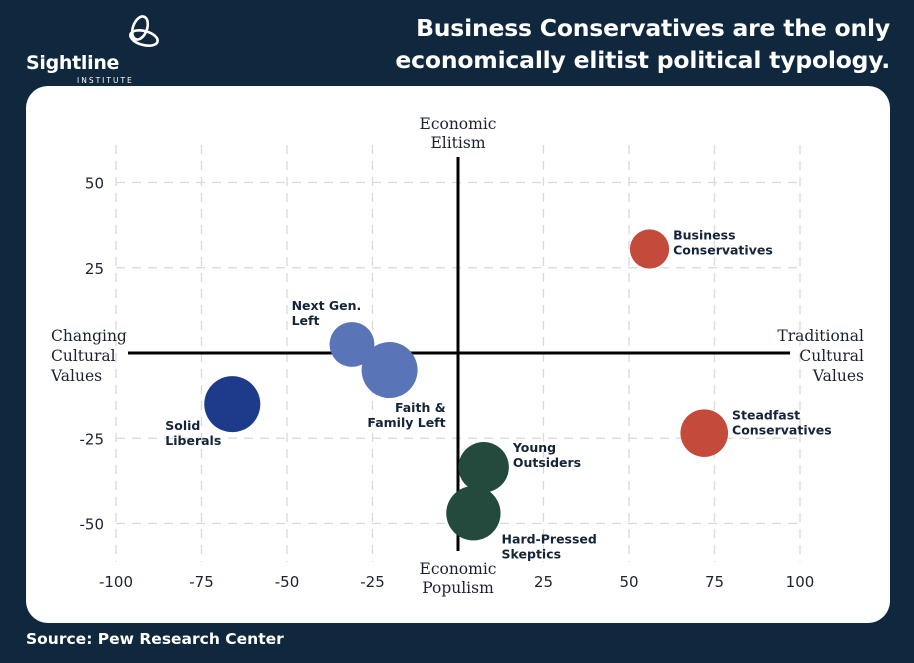  What do you see at coordinates (547, 462) in the screenshot?
I see `data-label-line: Outsiders` at bounding box center [547, 462].